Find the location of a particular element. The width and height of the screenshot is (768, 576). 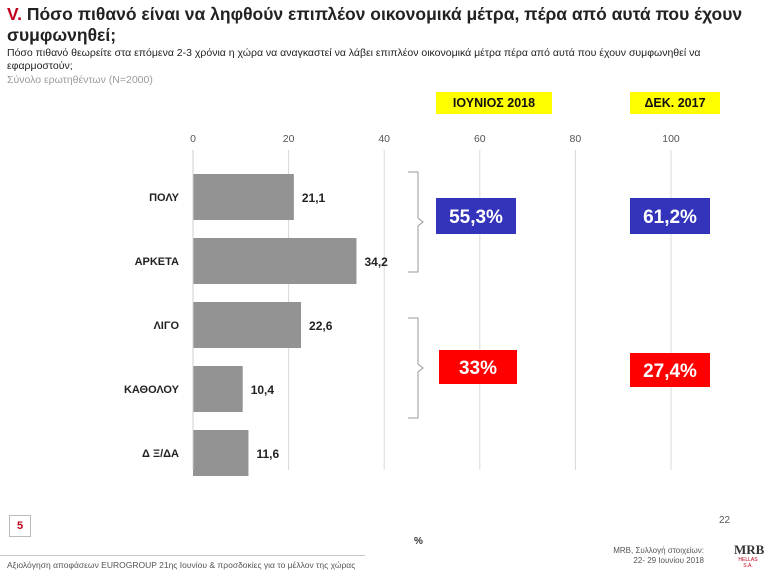

summary-likely-june-2018-box is located at coordinates (476, 216).